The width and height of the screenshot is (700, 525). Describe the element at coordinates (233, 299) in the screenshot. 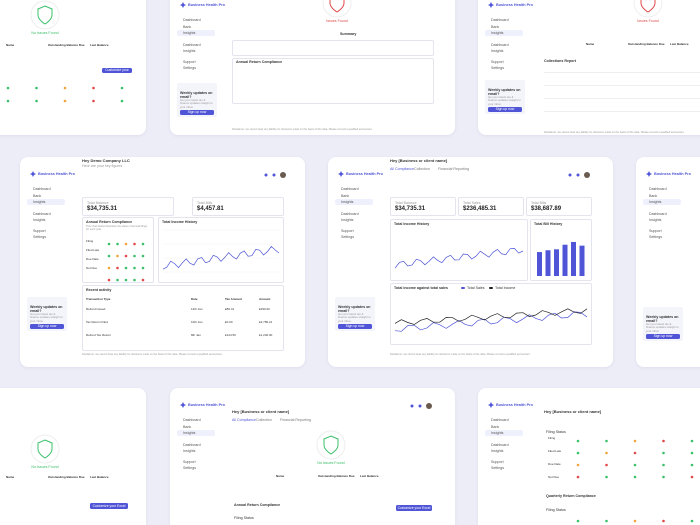

I see `table-header: Tax Amount` at that location.